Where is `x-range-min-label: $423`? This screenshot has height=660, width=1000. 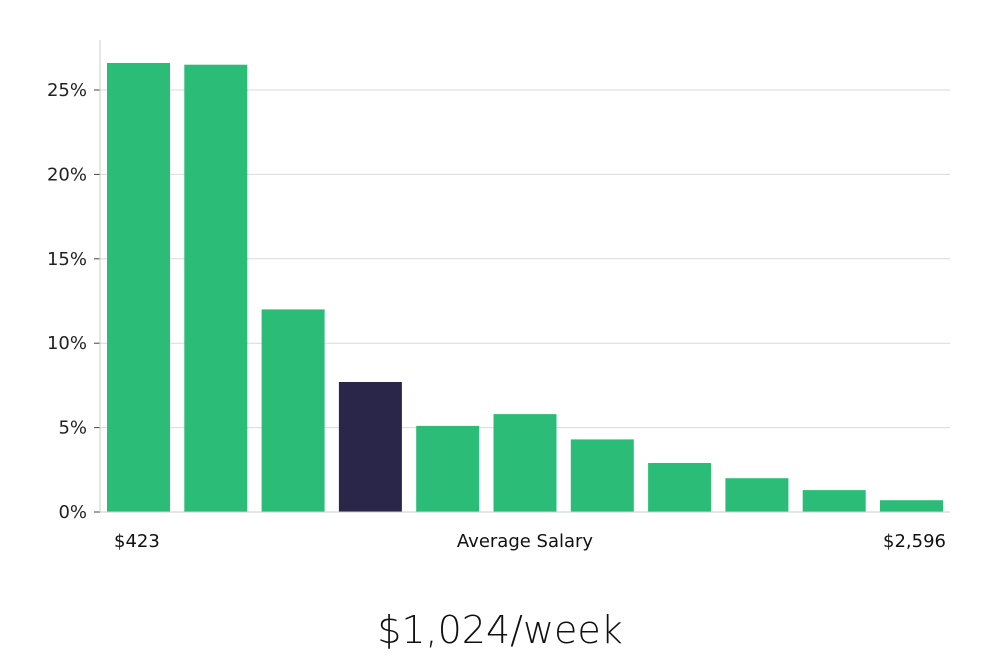
x-range-min-label: $423 is located at coordinates (137, 541).